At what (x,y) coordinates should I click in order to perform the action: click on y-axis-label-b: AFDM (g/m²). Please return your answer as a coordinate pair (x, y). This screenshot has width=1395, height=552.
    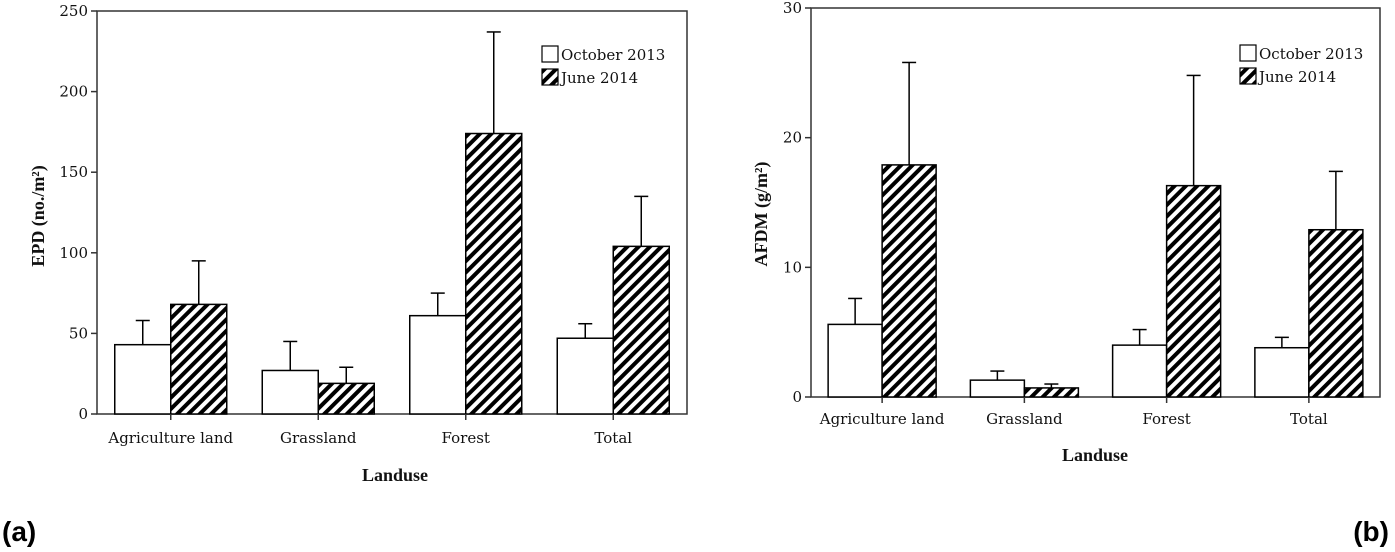
    Looking at the image, I should click on (761, 214).